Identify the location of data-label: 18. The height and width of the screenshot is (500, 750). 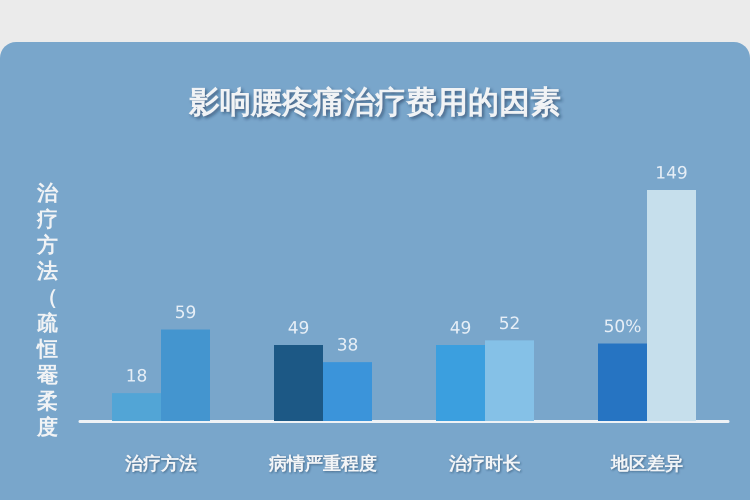
(137, 376).